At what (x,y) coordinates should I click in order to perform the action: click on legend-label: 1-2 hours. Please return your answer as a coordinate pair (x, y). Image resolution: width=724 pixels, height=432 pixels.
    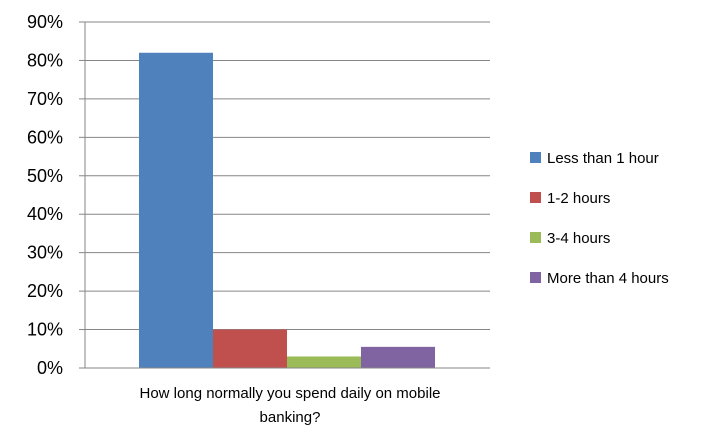
    Looking at the image, I should click on (578, 198).